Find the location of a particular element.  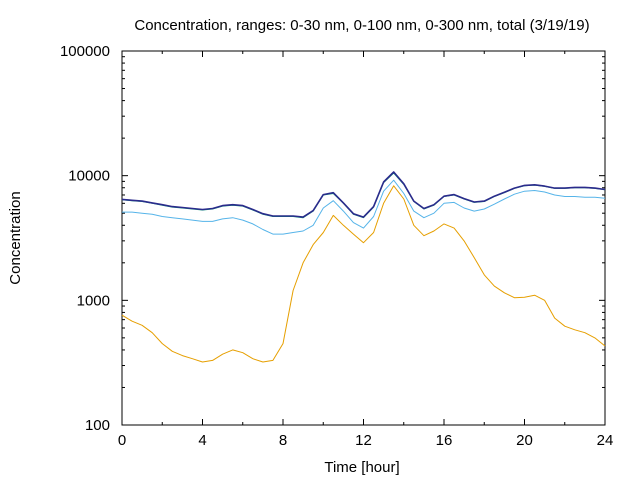

x-tick-label: 16 is located at coordinates (444, 440).